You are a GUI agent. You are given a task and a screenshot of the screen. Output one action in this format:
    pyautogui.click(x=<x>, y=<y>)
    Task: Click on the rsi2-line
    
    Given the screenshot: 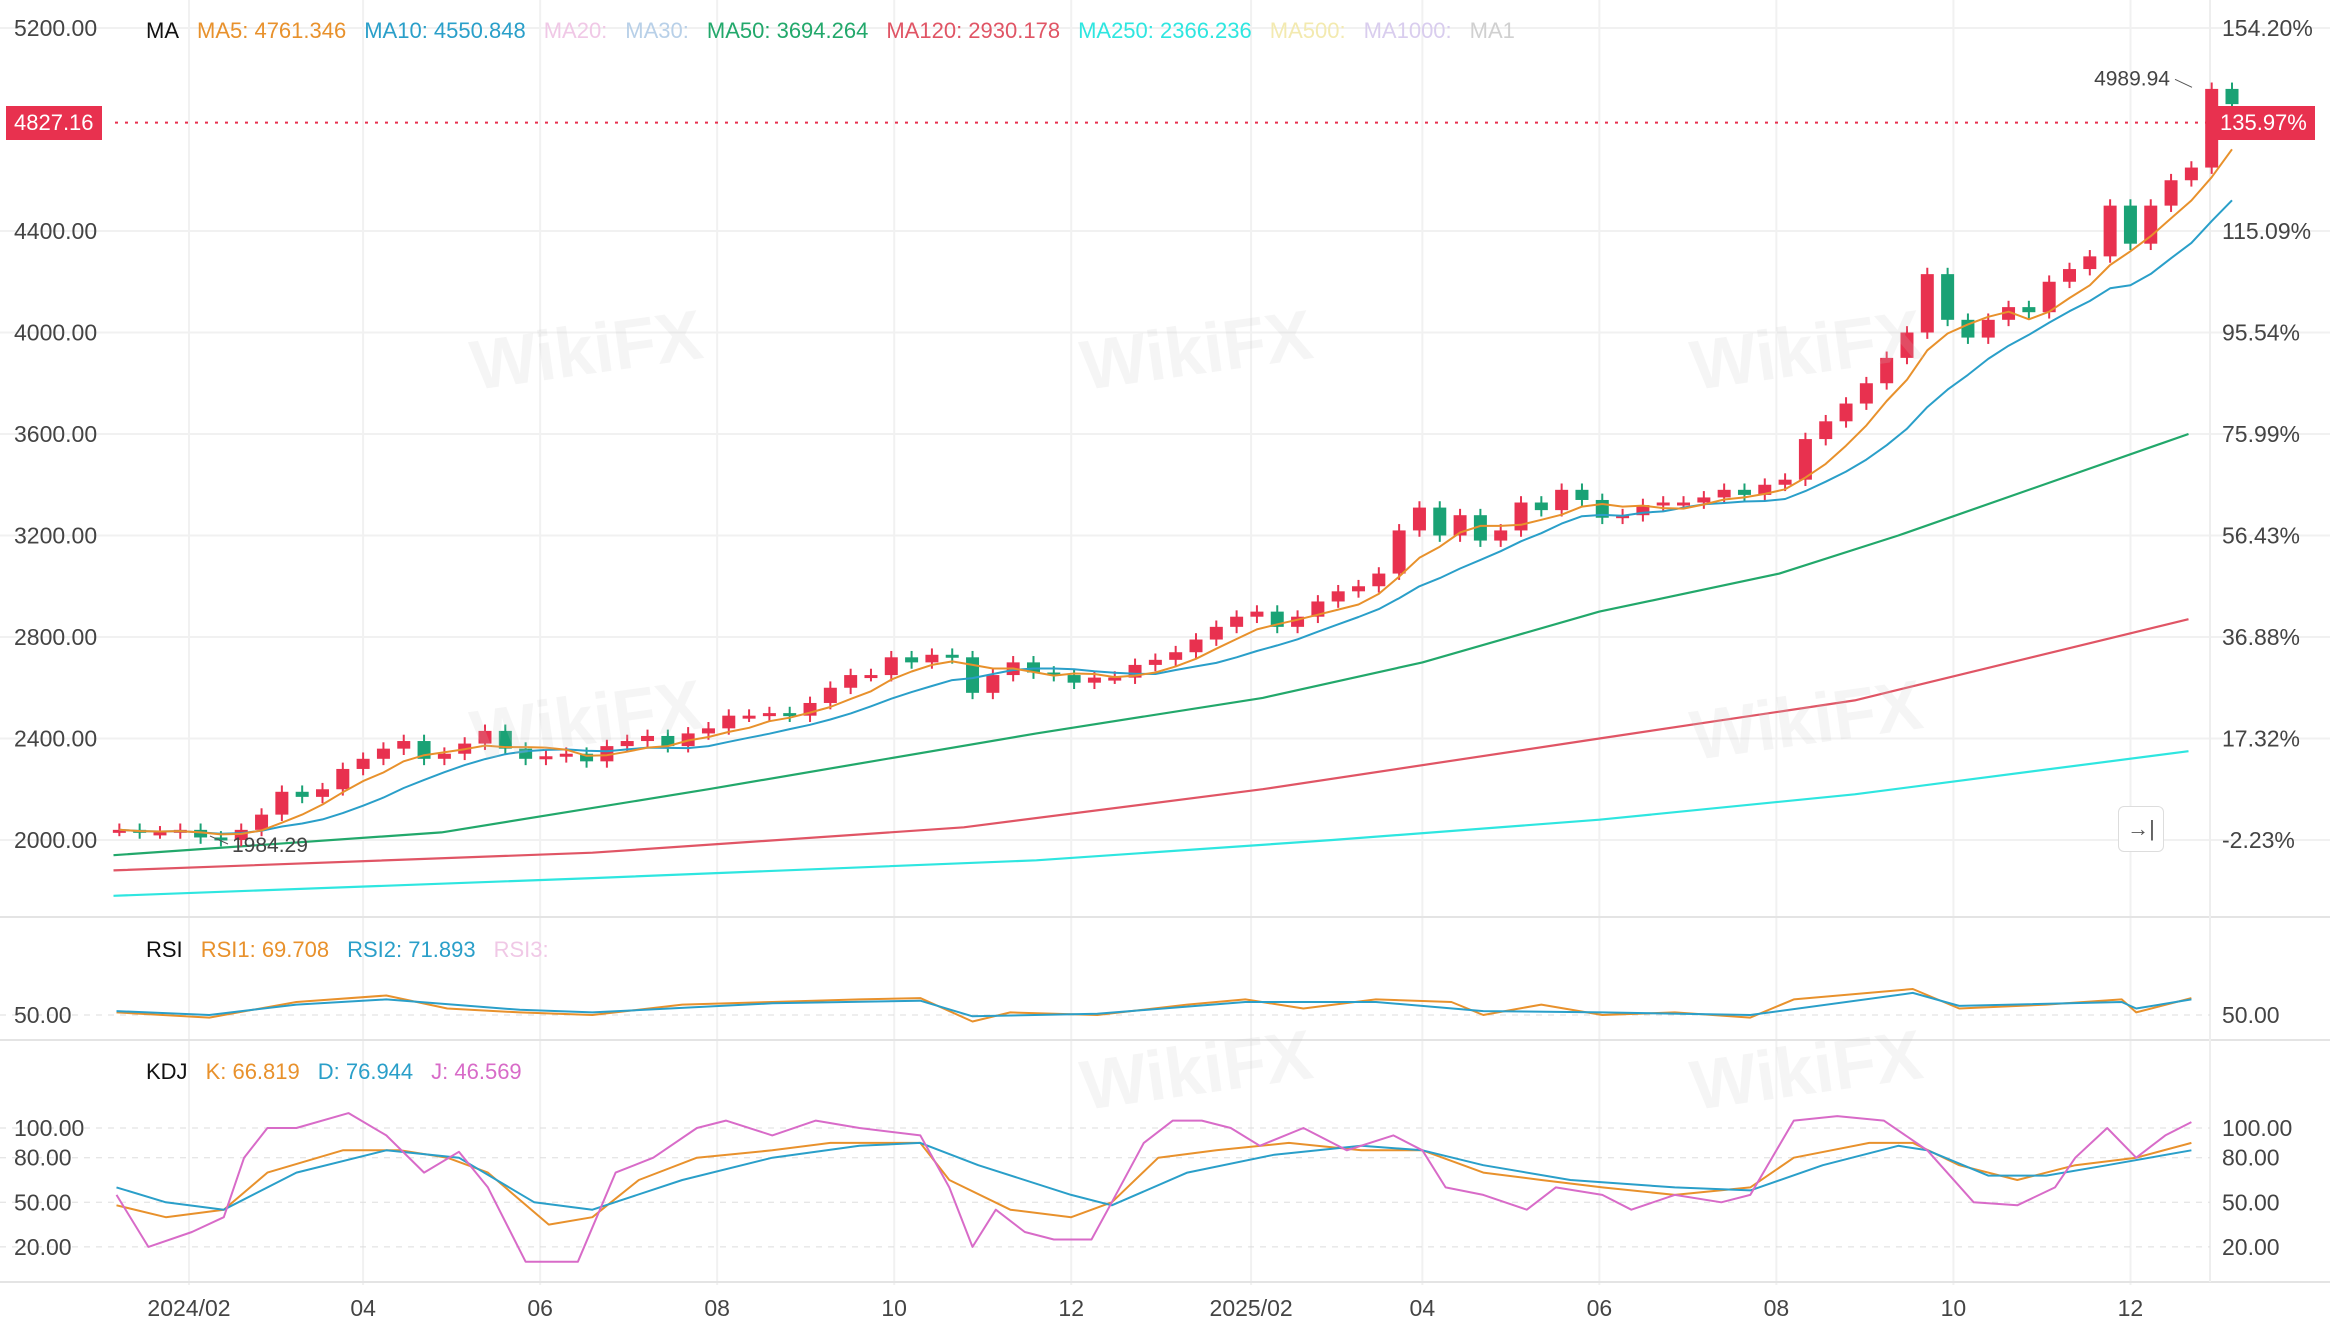 What is the action you would take?
    pyautogui.click(x=1154, y=1004)
    